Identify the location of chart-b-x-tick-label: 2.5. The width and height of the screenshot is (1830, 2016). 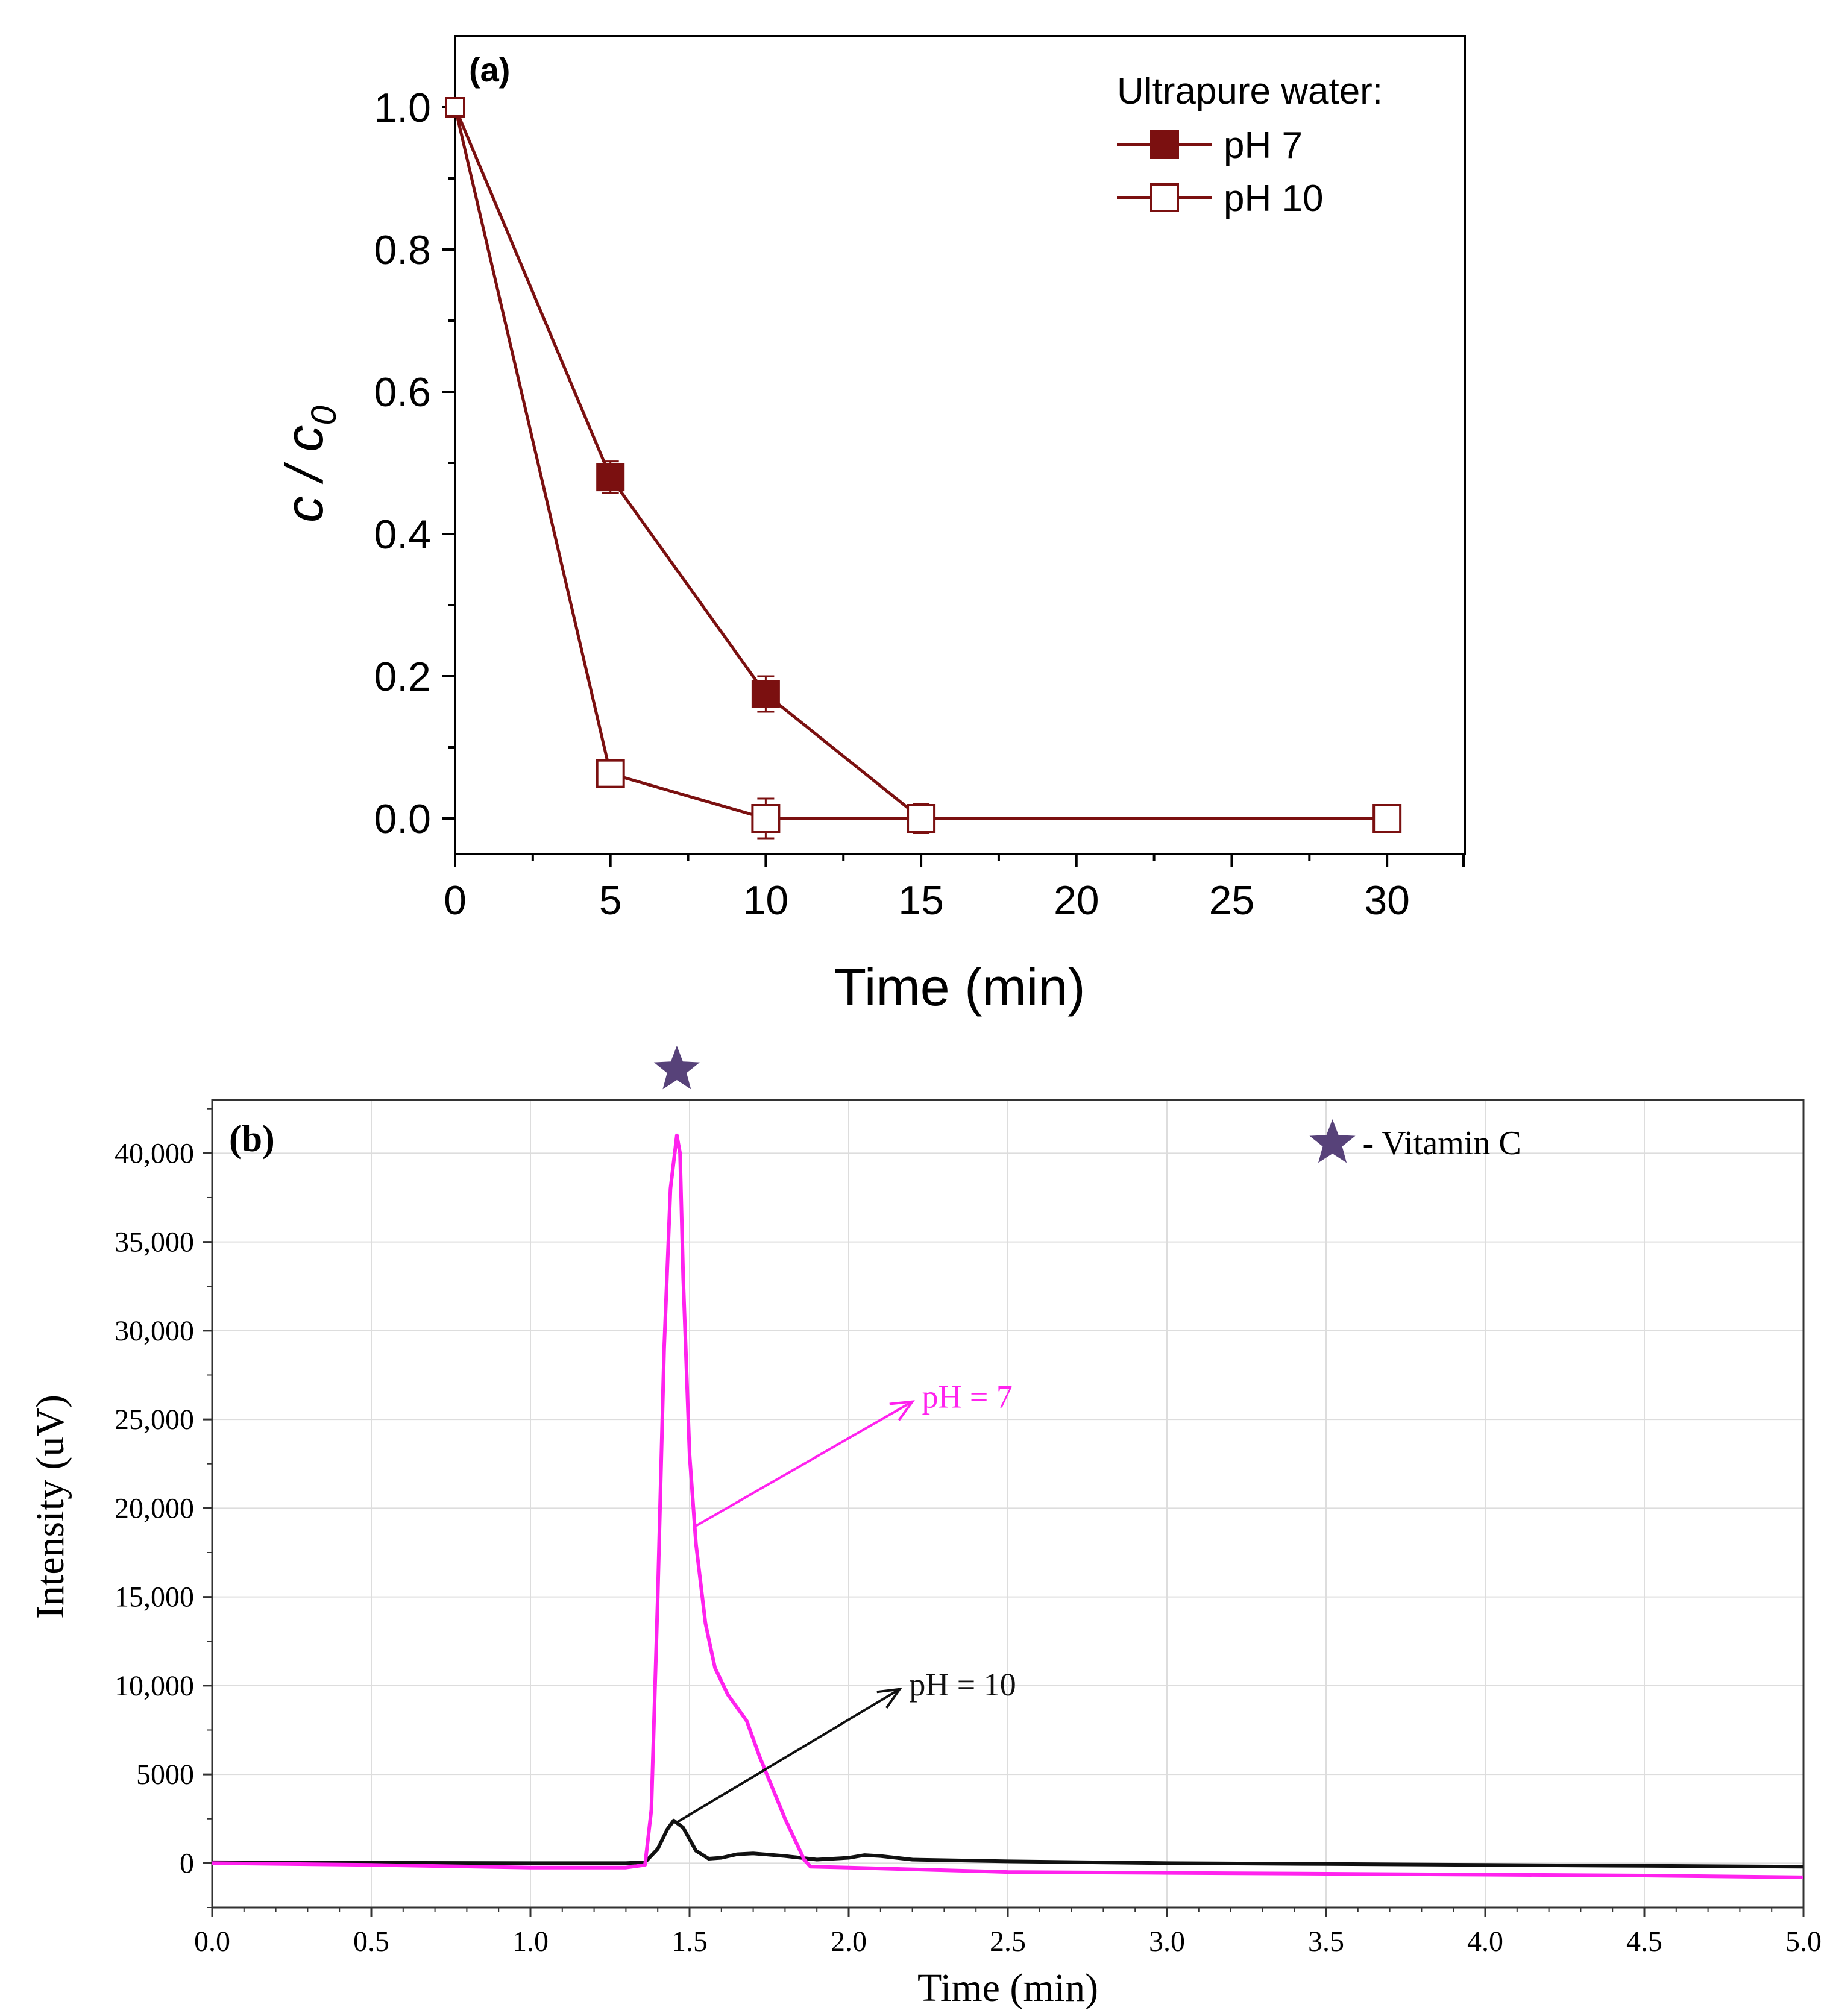
(1008, 1942).